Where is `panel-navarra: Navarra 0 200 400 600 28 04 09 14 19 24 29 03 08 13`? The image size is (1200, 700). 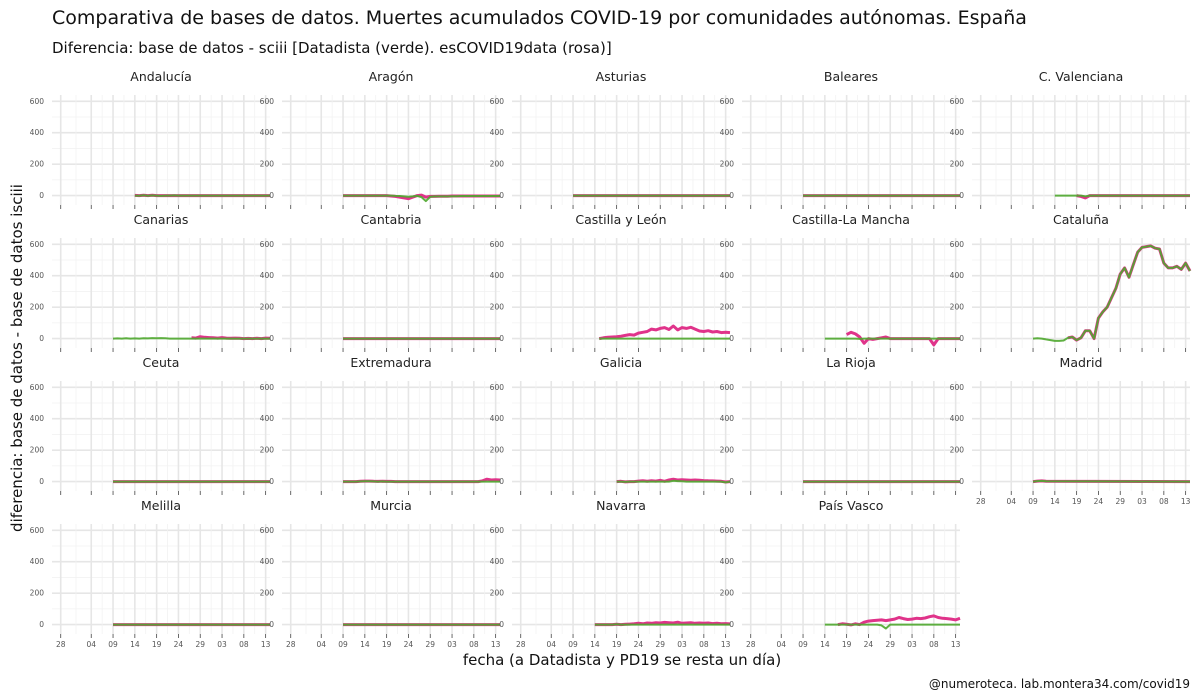 panel-navarra: Navarra 0 200 400 600 28 04 09 14 19 24 29 03 08 13 is located at coordinates (610, 573).